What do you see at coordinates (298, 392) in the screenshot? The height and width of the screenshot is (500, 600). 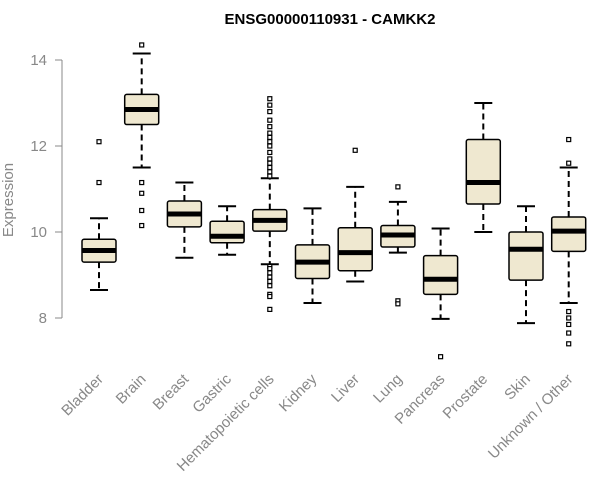 I see `category-label: Kidney` at bounding box center [298, 392].